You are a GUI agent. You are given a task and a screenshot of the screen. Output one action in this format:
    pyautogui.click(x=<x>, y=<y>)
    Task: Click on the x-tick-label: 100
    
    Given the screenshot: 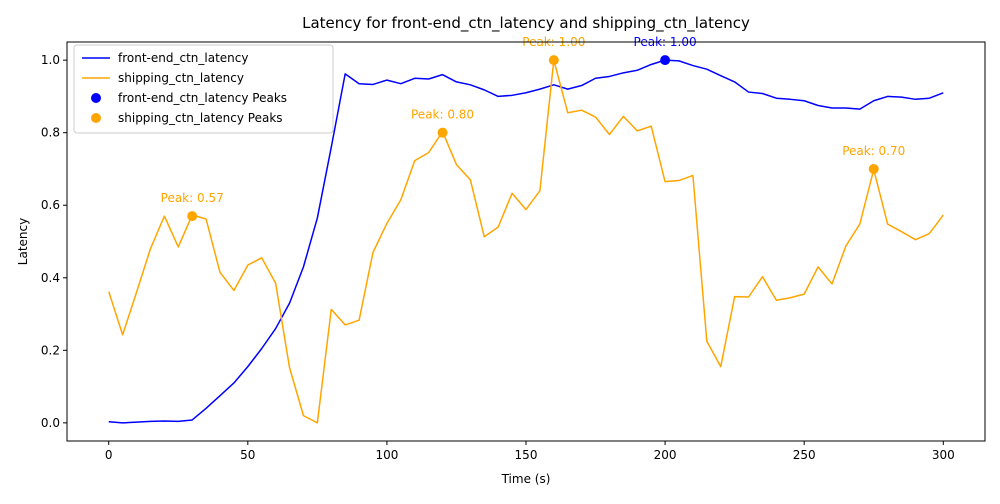 What is the action you would take?
    pyautogui.click(x=386, y=455)
    